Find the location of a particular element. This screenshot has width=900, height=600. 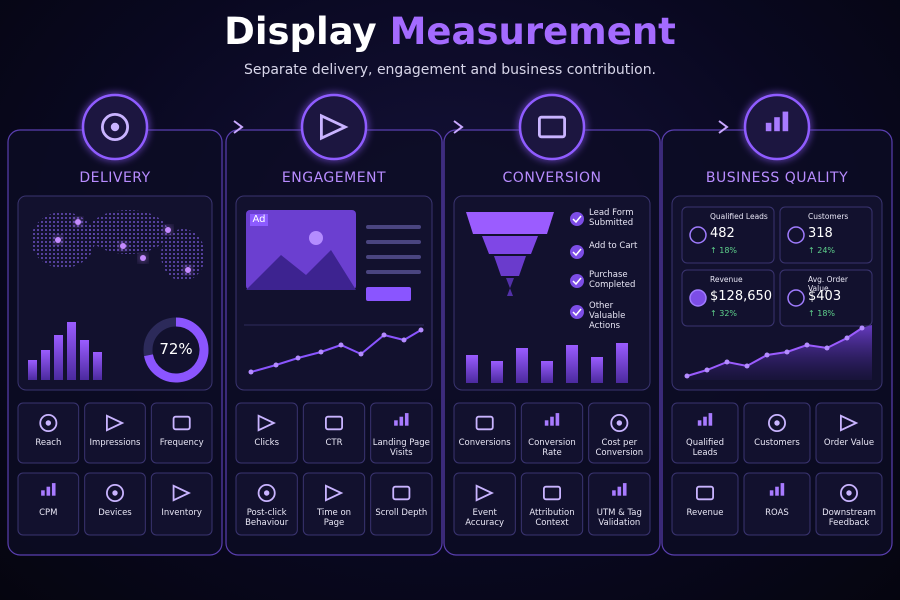

funnel-step-label: Other Valuable Actions is located at coordinates (607, 316).